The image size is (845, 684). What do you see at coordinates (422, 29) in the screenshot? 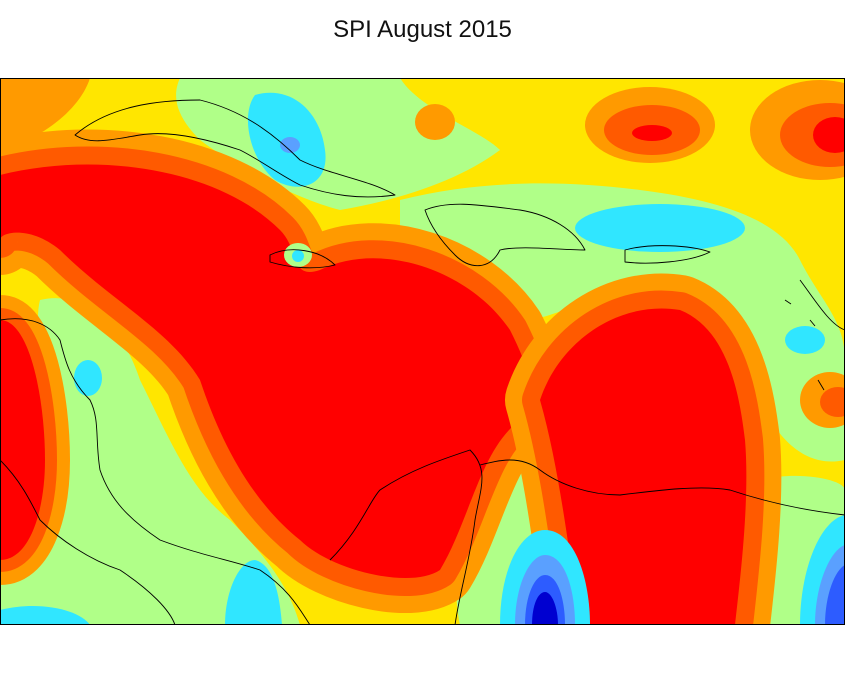
I see `map-title: SPI August 2015` at bounding box center [422, 29].